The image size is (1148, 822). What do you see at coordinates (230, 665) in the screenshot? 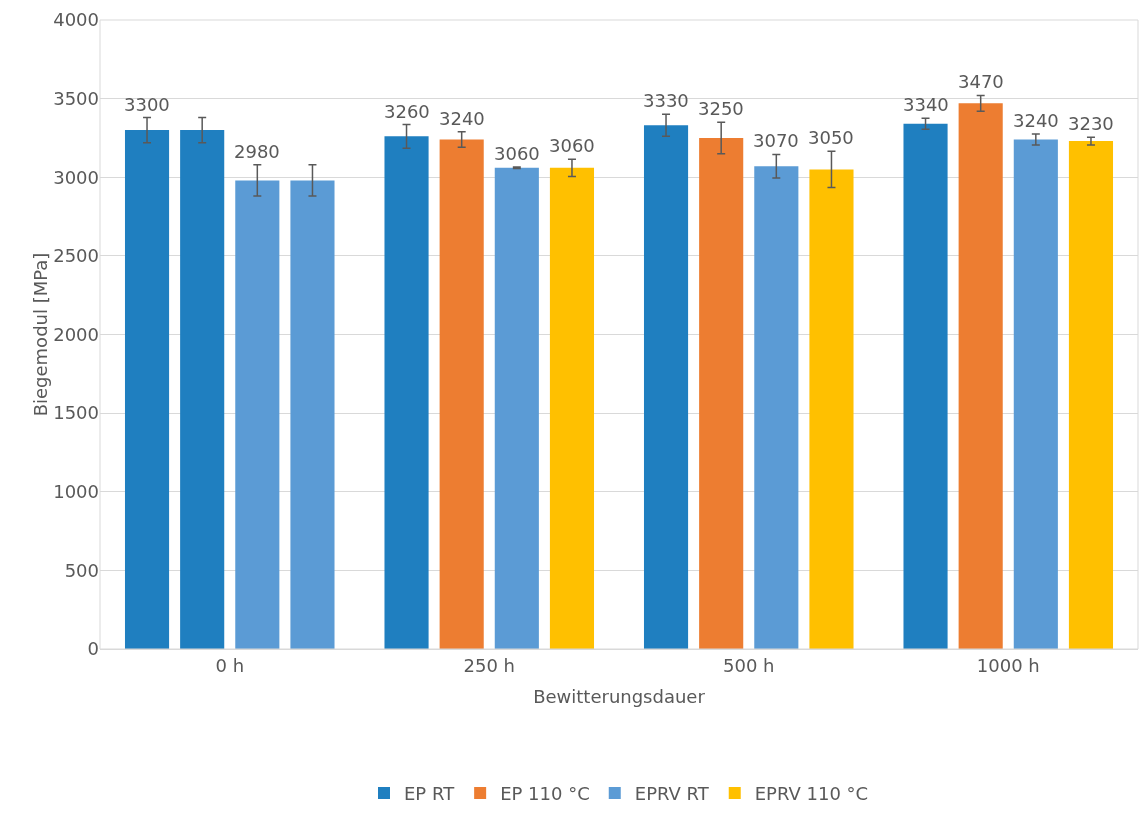
I see `x-tick-label: 0 h` at bounding box center [230, 665].